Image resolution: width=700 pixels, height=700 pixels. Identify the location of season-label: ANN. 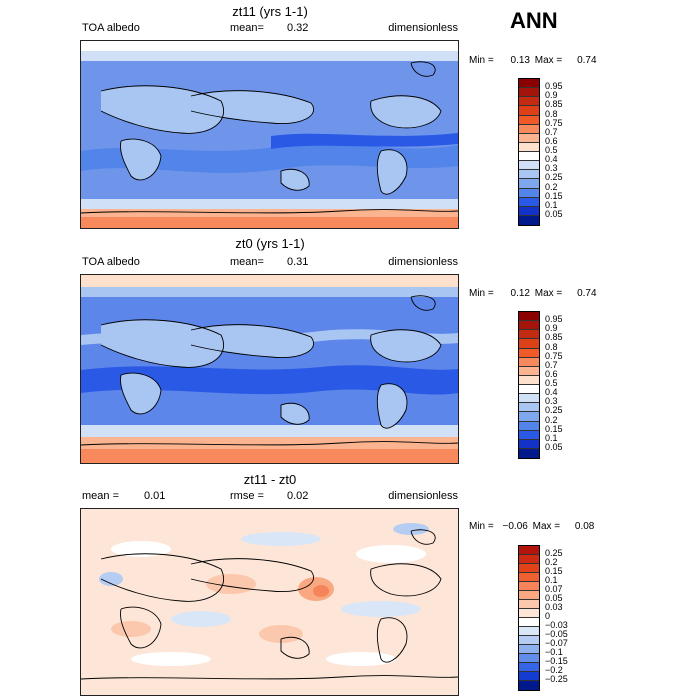
(534, 20).